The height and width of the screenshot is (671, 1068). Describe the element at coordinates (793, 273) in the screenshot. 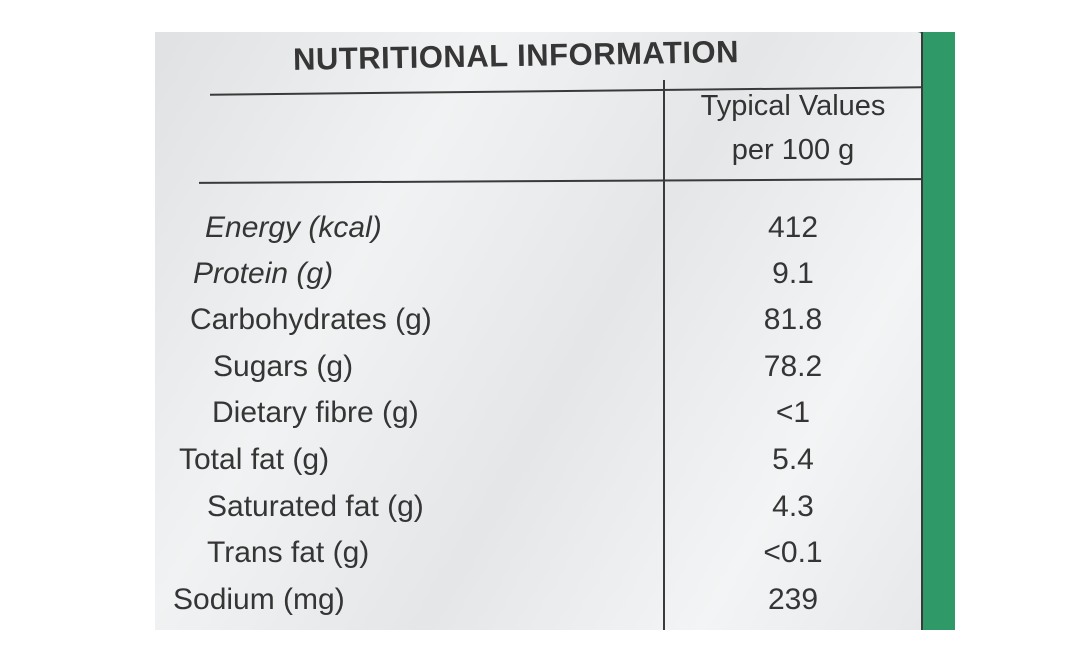

I see `nutrient-value: 9.1` at that location.